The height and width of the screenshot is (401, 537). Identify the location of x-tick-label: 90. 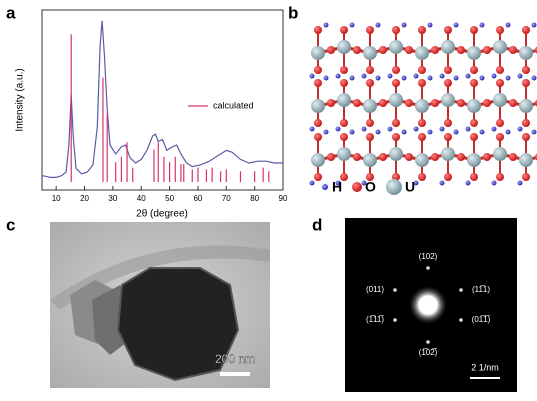
(283, 198).